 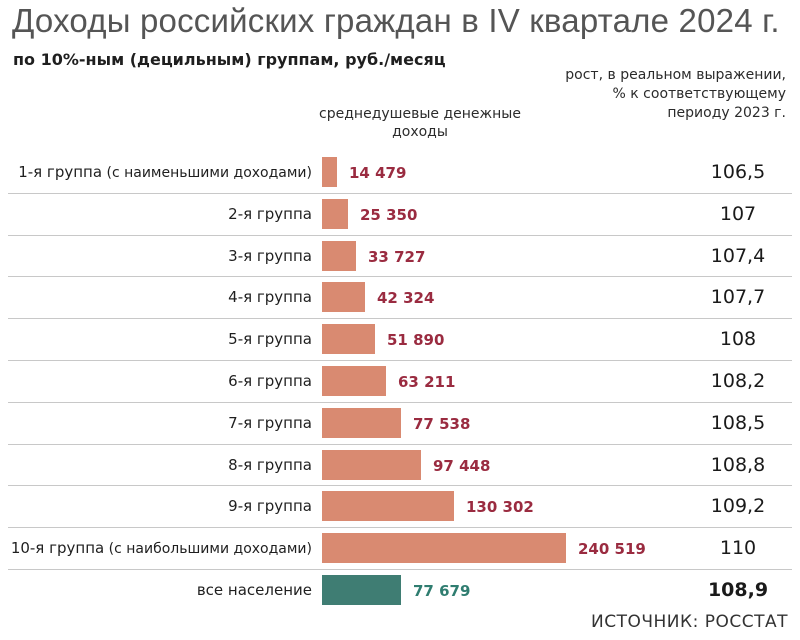 I want to click on row-label-text: 10-я группа, so click(x=57, y=548).